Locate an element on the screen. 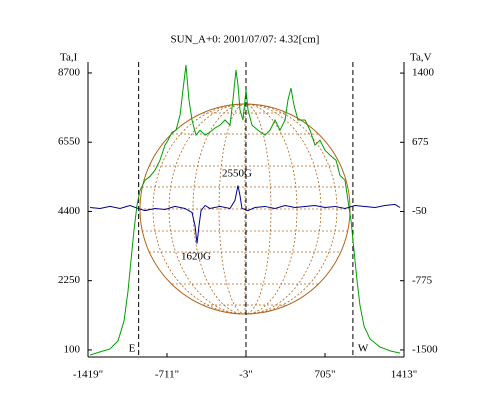 The width and height of the screenshot is (500, 400). x-tick-label: -1419" is located at coordinates (88, 375).